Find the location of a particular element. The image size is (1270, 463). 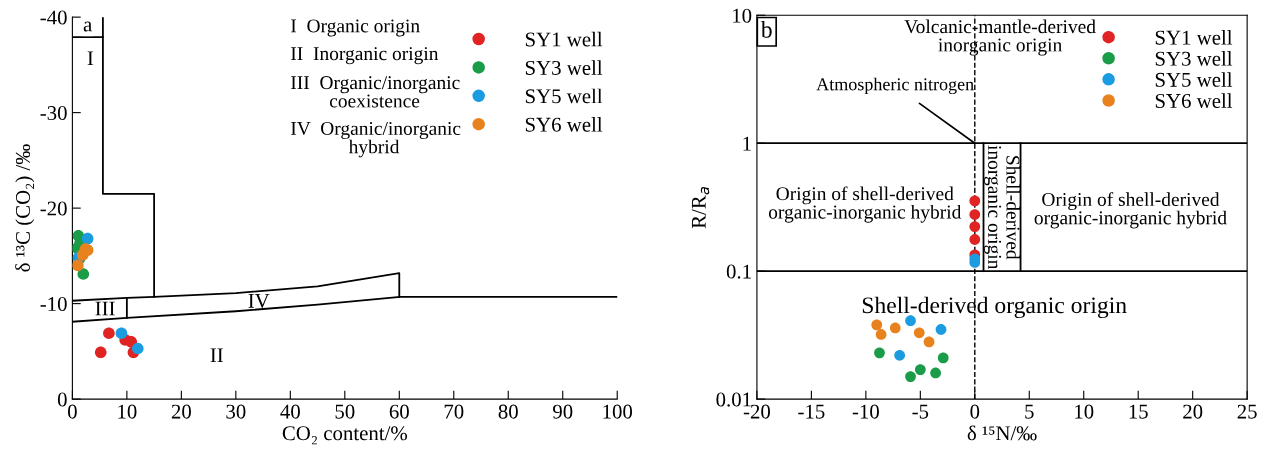

annotation: I Organic origin is located at coordinates (355, 28).